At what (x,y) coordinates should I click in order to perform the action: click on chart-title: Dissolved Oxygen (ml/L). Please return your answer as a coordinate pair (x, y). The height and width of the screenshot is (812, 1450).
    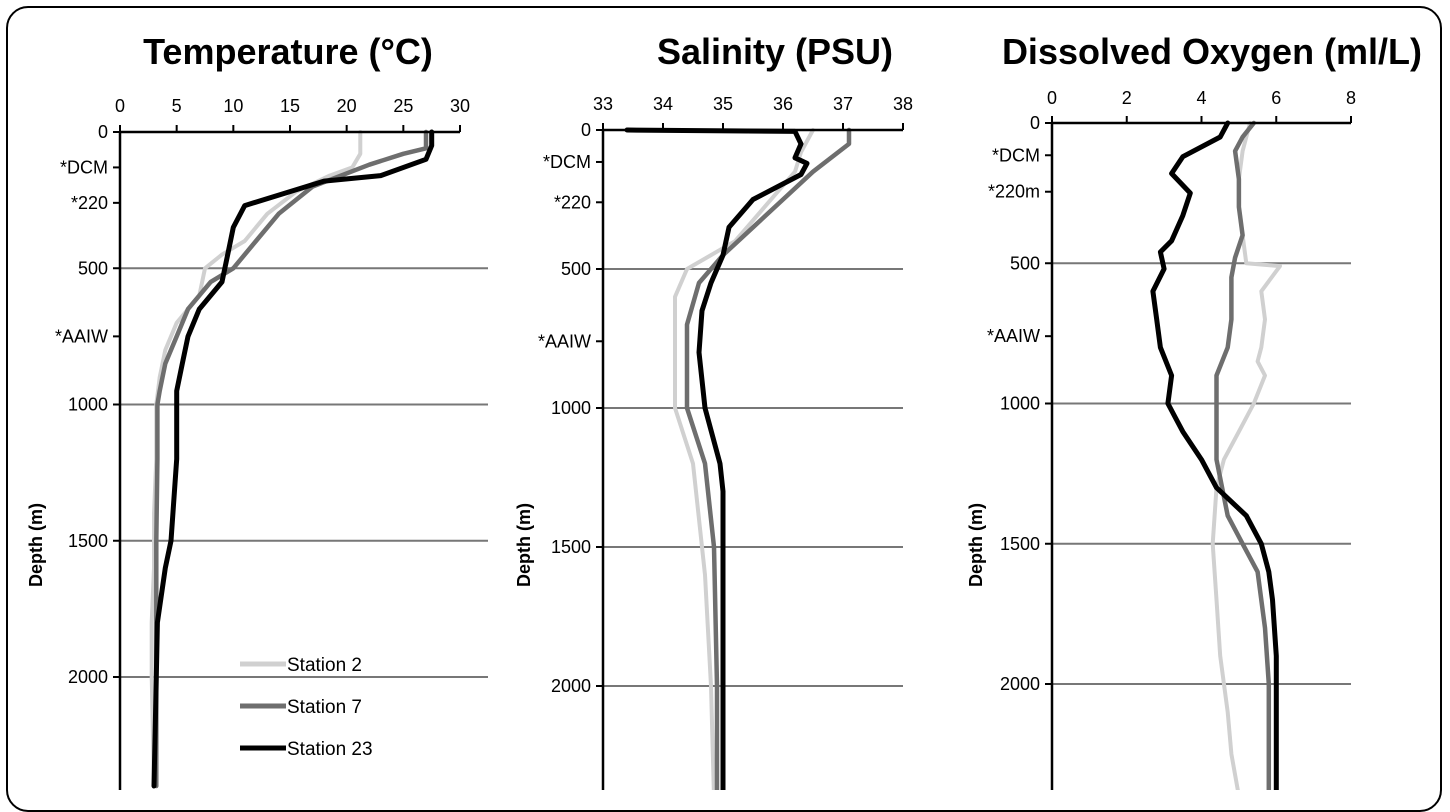
    Looking at the image, I should click on (1212, 51).